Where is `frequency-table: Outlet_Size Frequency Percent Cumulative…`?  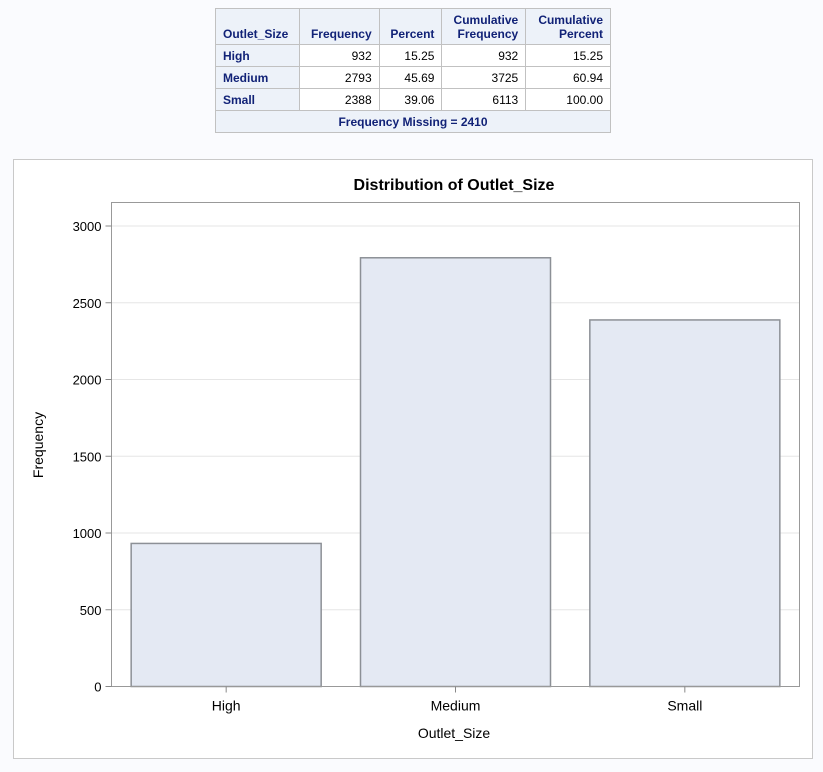 frequency-table: Outlet_Size Frequency Percent Cumulative… is located at coordinates (413, 70).